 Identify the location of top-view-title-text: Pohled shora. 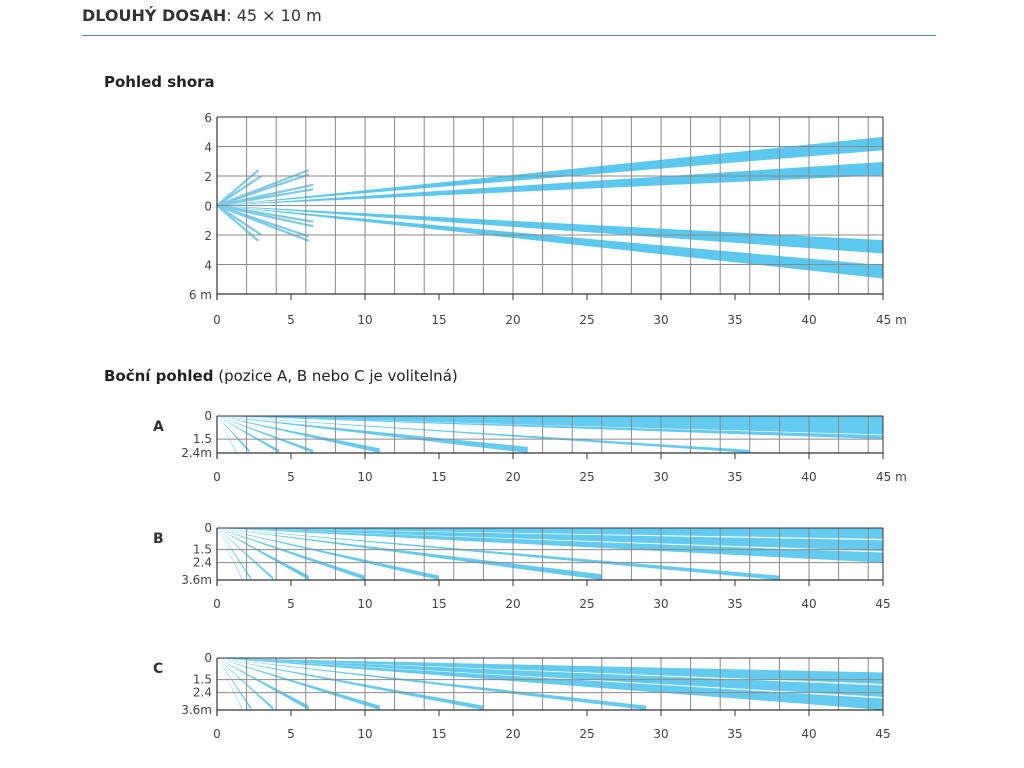
(159, 82).